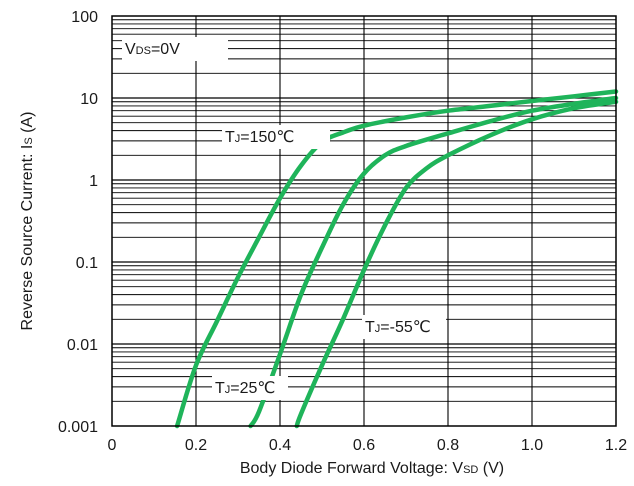 This screenshot has width=634, height=486. Describe the element at coordinates (372, 468) in the screenshot. I see `x-axis-title: Body Diode Forward Voltage: VSD (V)` at that location.